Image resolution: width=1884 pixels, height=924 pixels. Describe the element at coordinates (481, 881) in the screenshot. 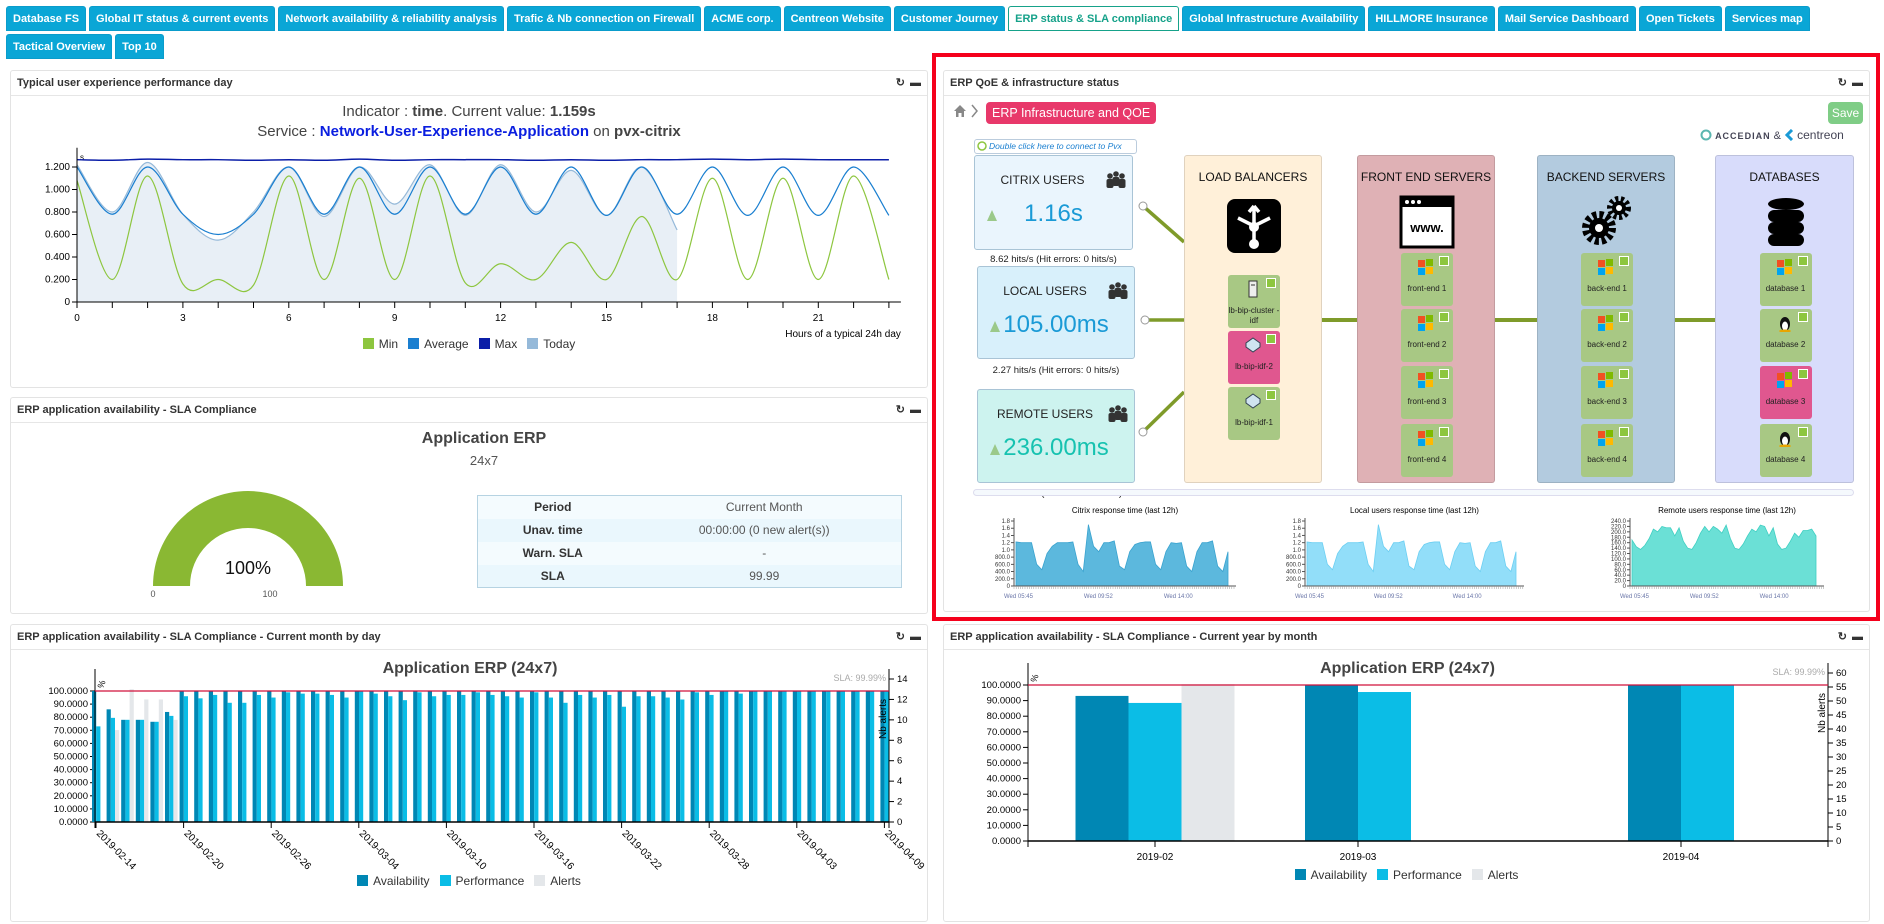

I see `legend-item: Performance` at that location.